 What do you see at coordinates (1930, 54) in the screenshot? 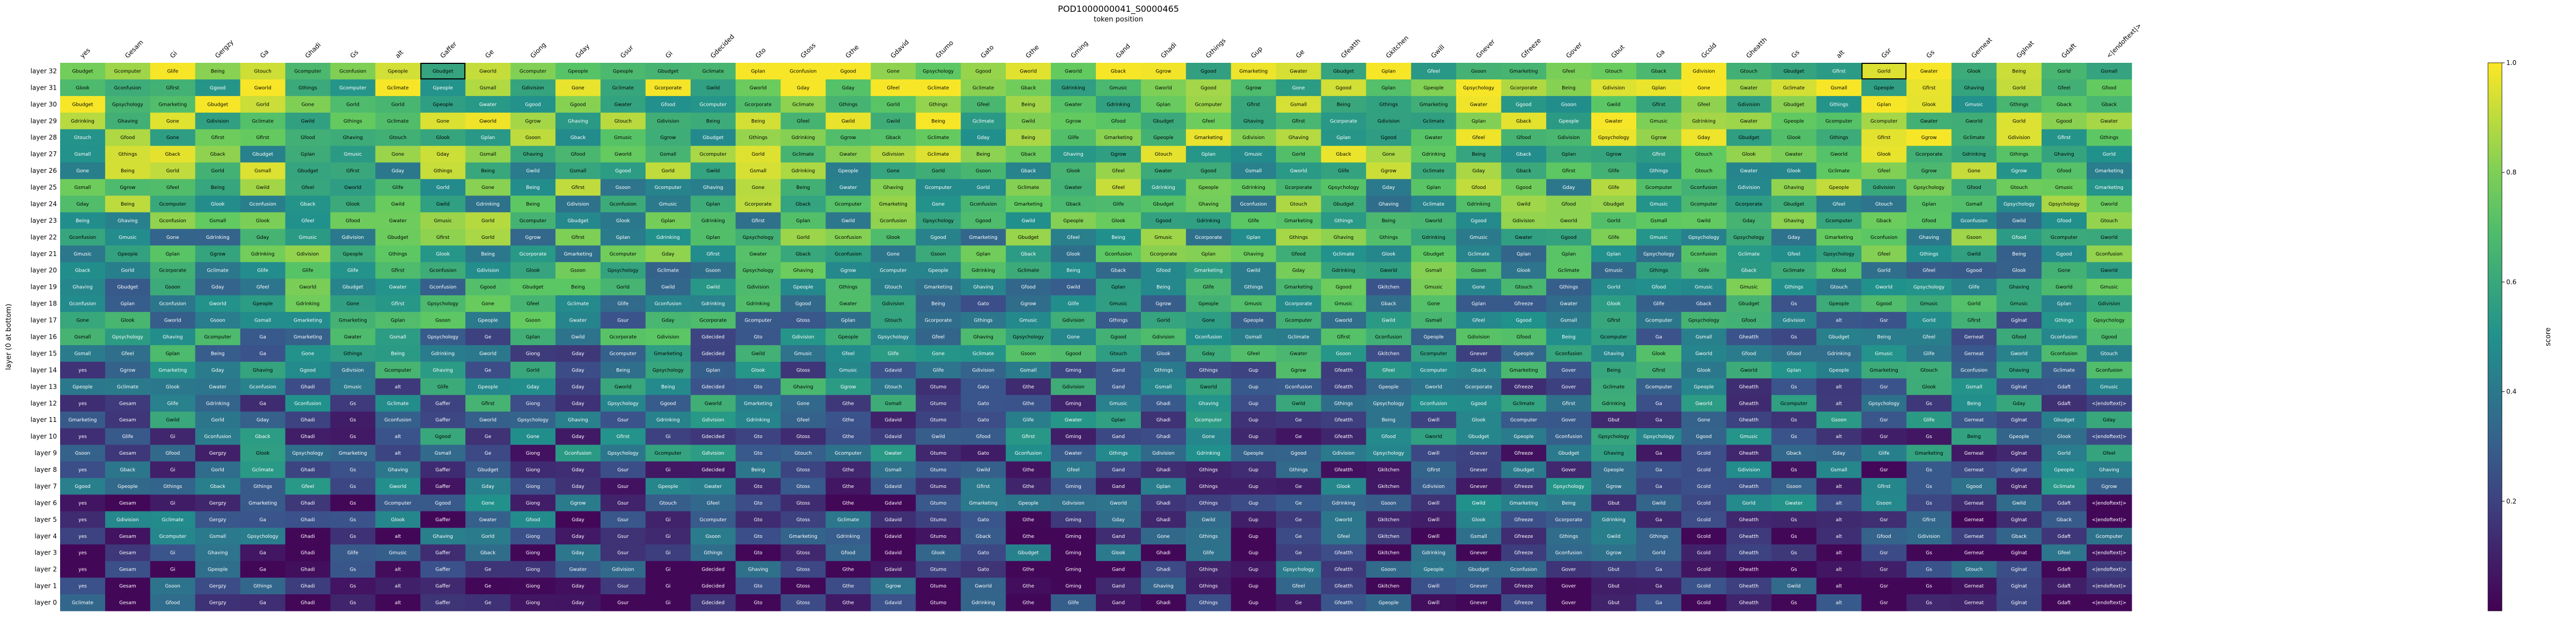
I see `x-tick-label: Gs` at bounding box center [1930, 54].